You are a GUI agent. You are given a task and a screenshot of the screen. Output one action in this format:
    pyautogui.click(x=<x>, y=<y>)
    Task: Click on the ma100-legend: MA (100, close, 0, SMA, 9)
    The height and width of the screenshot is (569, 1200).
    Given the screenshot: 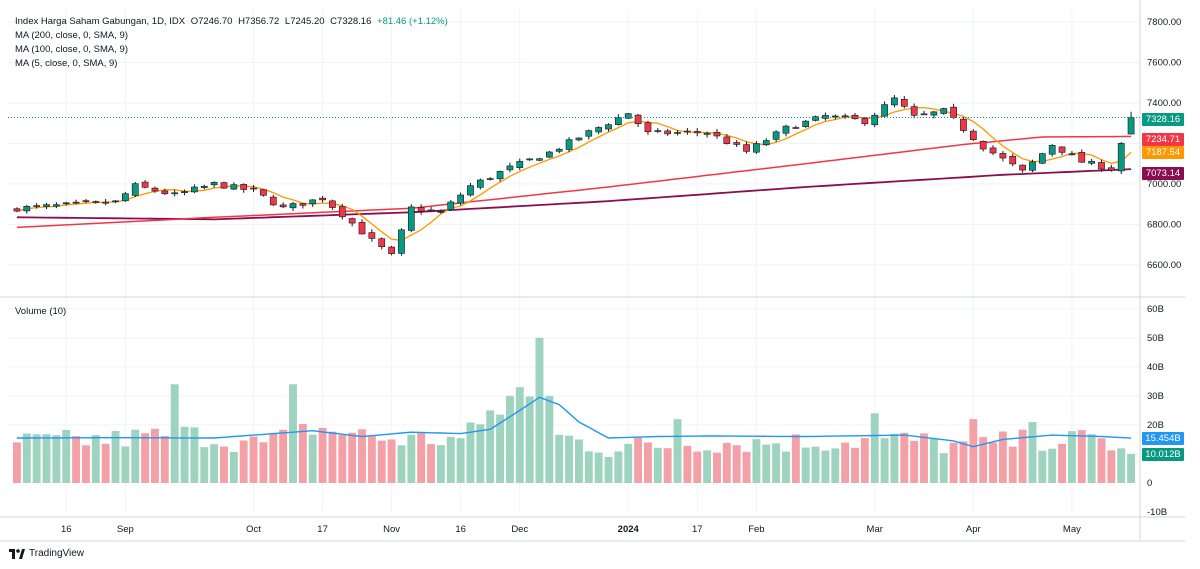 What is the action you would take?
    pyautogui.click(x=71, y=49)
    